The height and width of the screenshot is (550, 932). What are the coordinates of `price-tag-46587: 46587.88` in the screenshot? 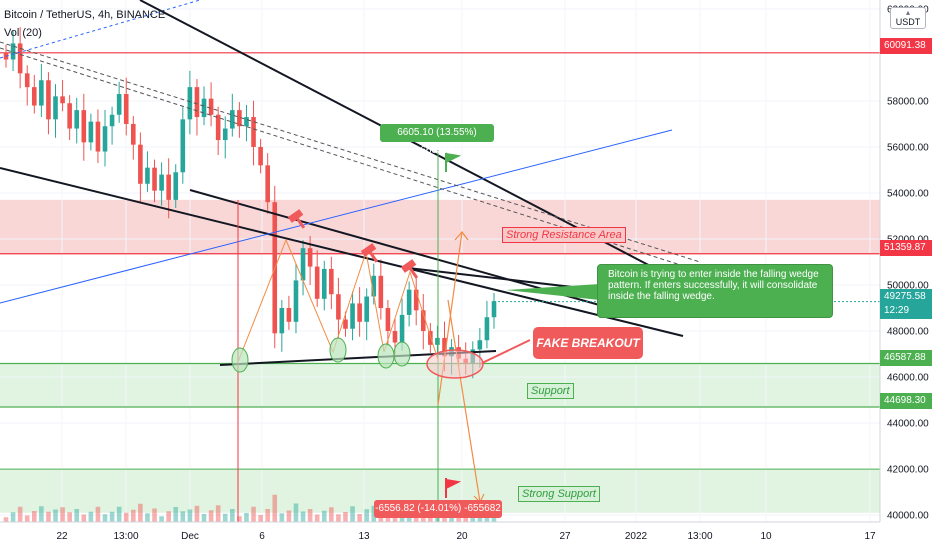 It's located at (906, 358).